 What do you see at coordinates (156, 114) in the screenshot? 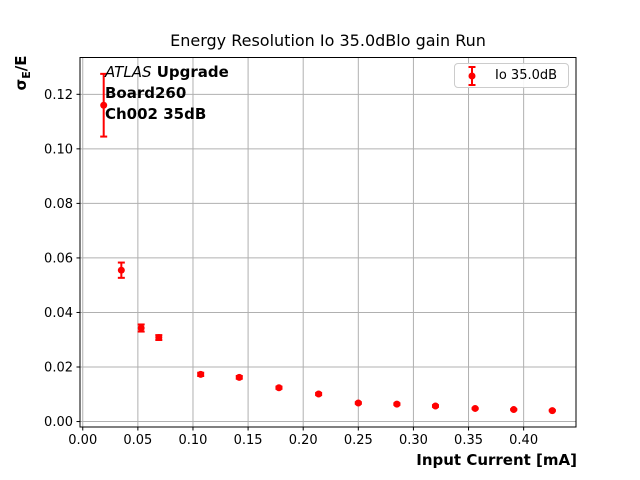
I see `annotation-line-3: Ch002 35dB` at bounding box center [156, 114].